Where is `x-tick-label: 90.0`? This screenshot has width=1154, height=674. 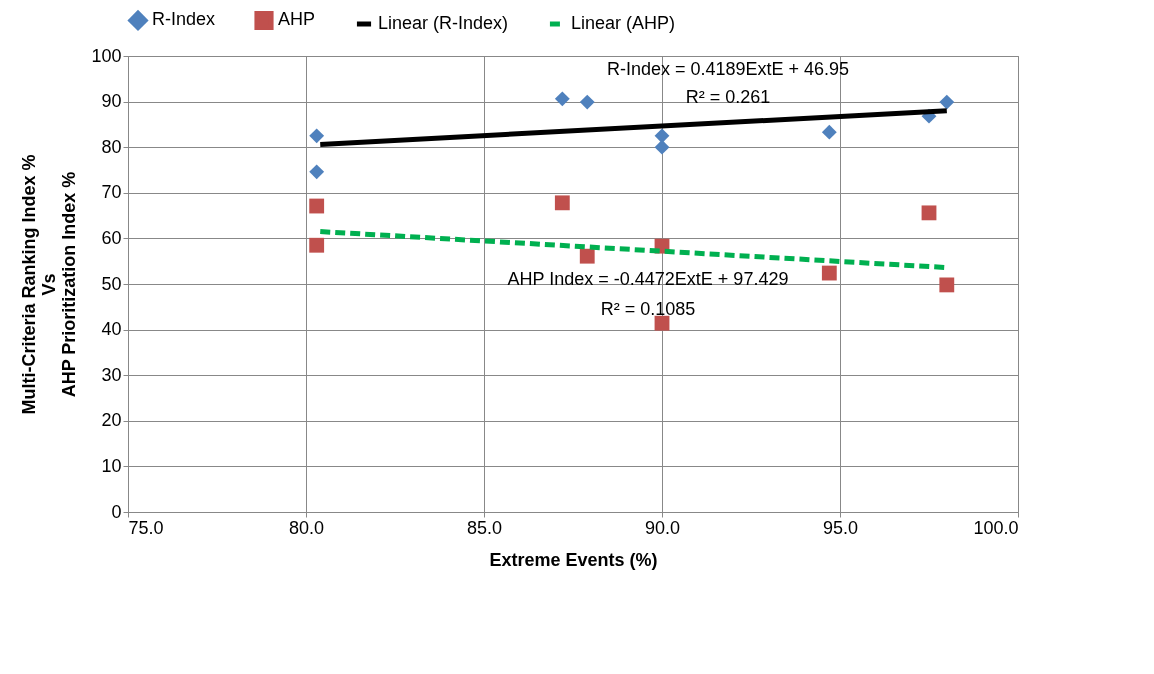
x-tick-label: 90.0 is located at coordinates (662, 527).